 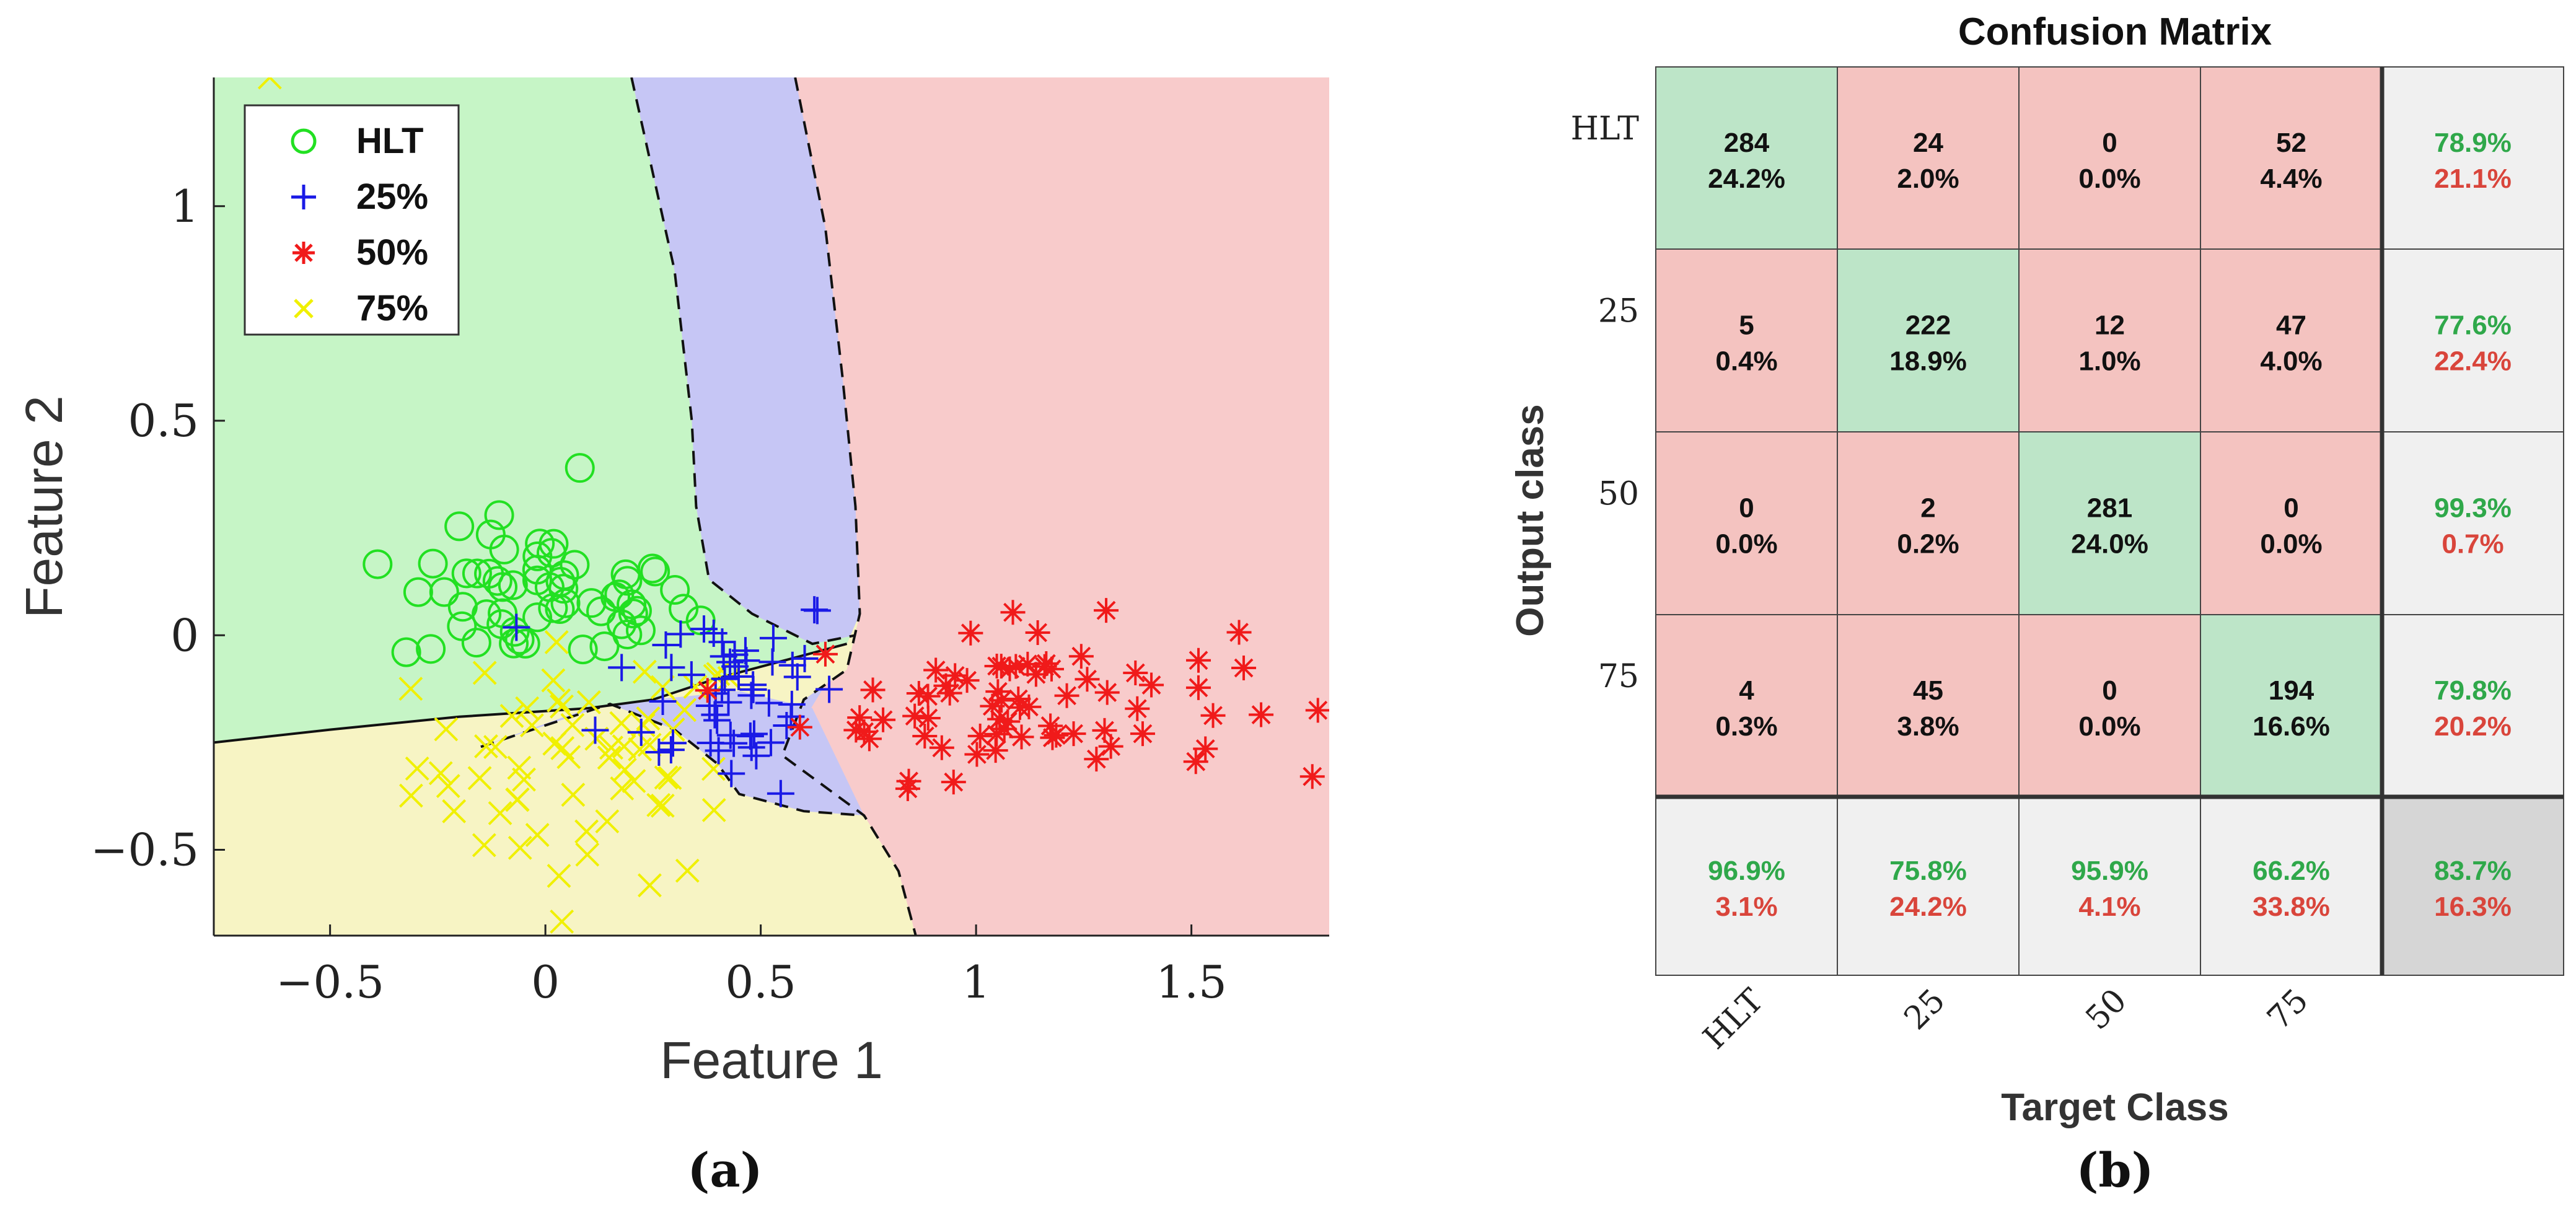 I want to click on cm-percent: 18.9%, so click(x=1928, y=362).